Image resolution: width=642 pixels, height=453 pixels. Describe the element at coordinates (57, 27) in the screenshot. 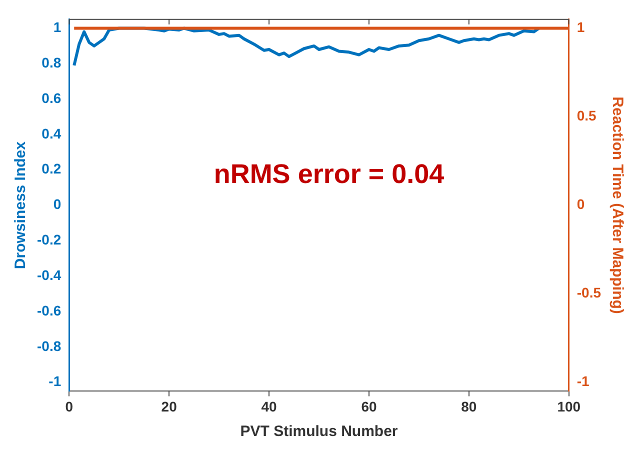

I see `y-tick-label: 1` at that location.